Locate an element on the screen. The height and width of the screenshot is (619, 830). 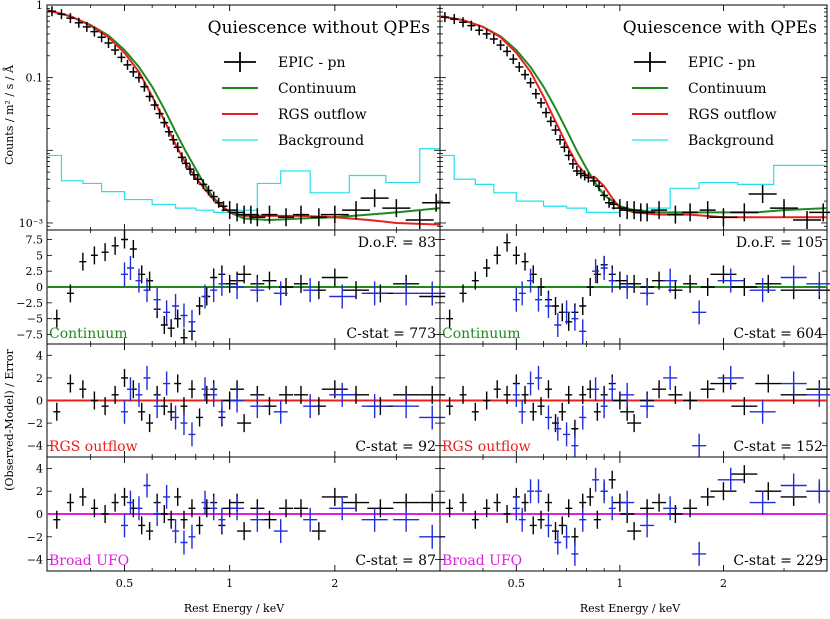
y-tick-label: 10⁻³ is located at coordinates (31, 223).